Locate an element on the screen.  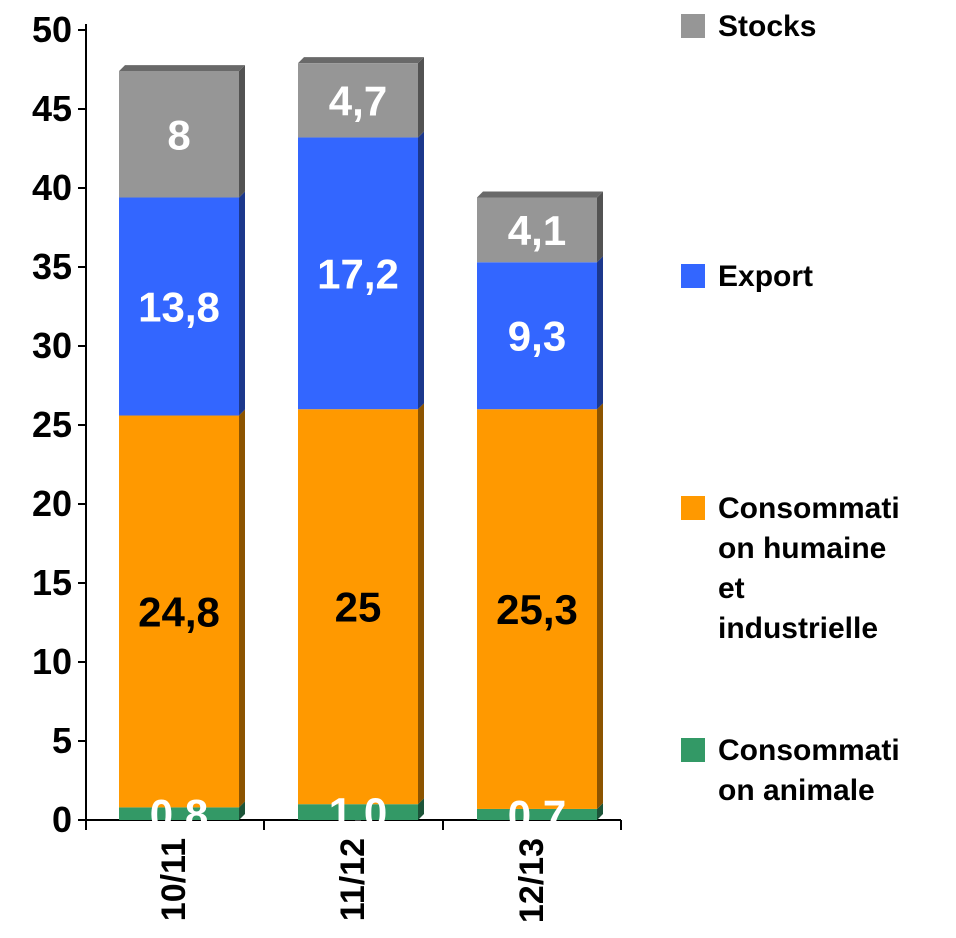
data-label: 1,0 is located at coordinates (358, 812).